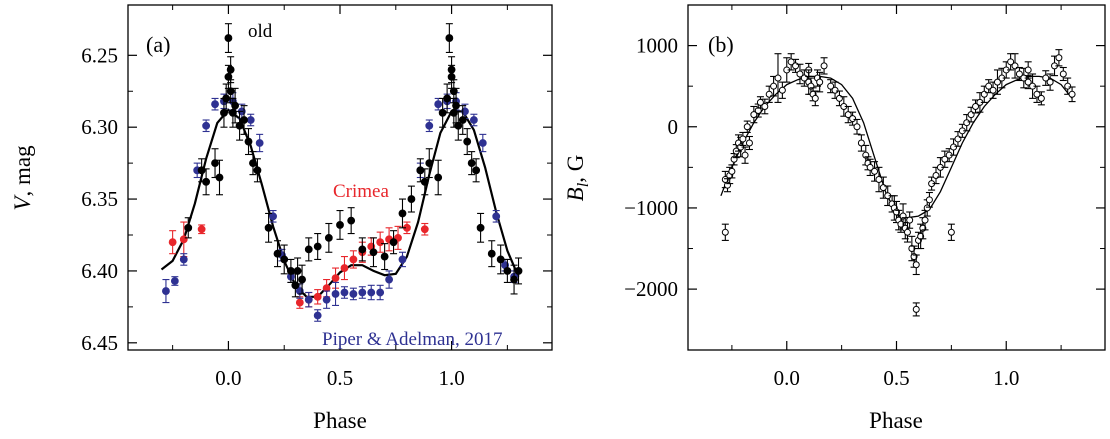  What do you see at coordinates (99, 343) in the screenshot?
I see `y-tick-label: 6.45` at bounding box center [99, 343].